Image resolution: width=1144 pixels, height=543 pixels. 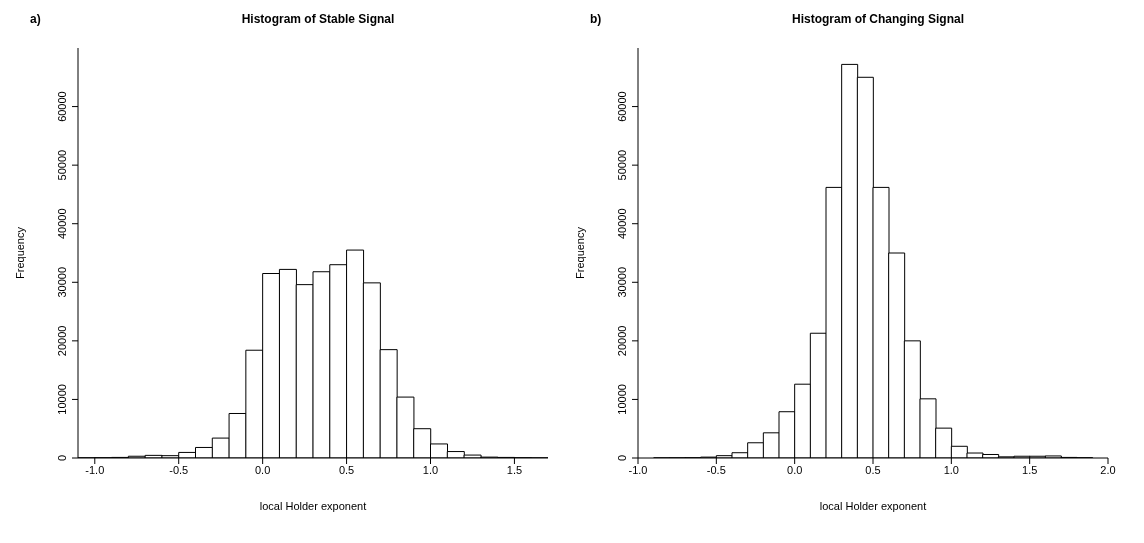 I want to click on text: b), so click(x=596, y=19).